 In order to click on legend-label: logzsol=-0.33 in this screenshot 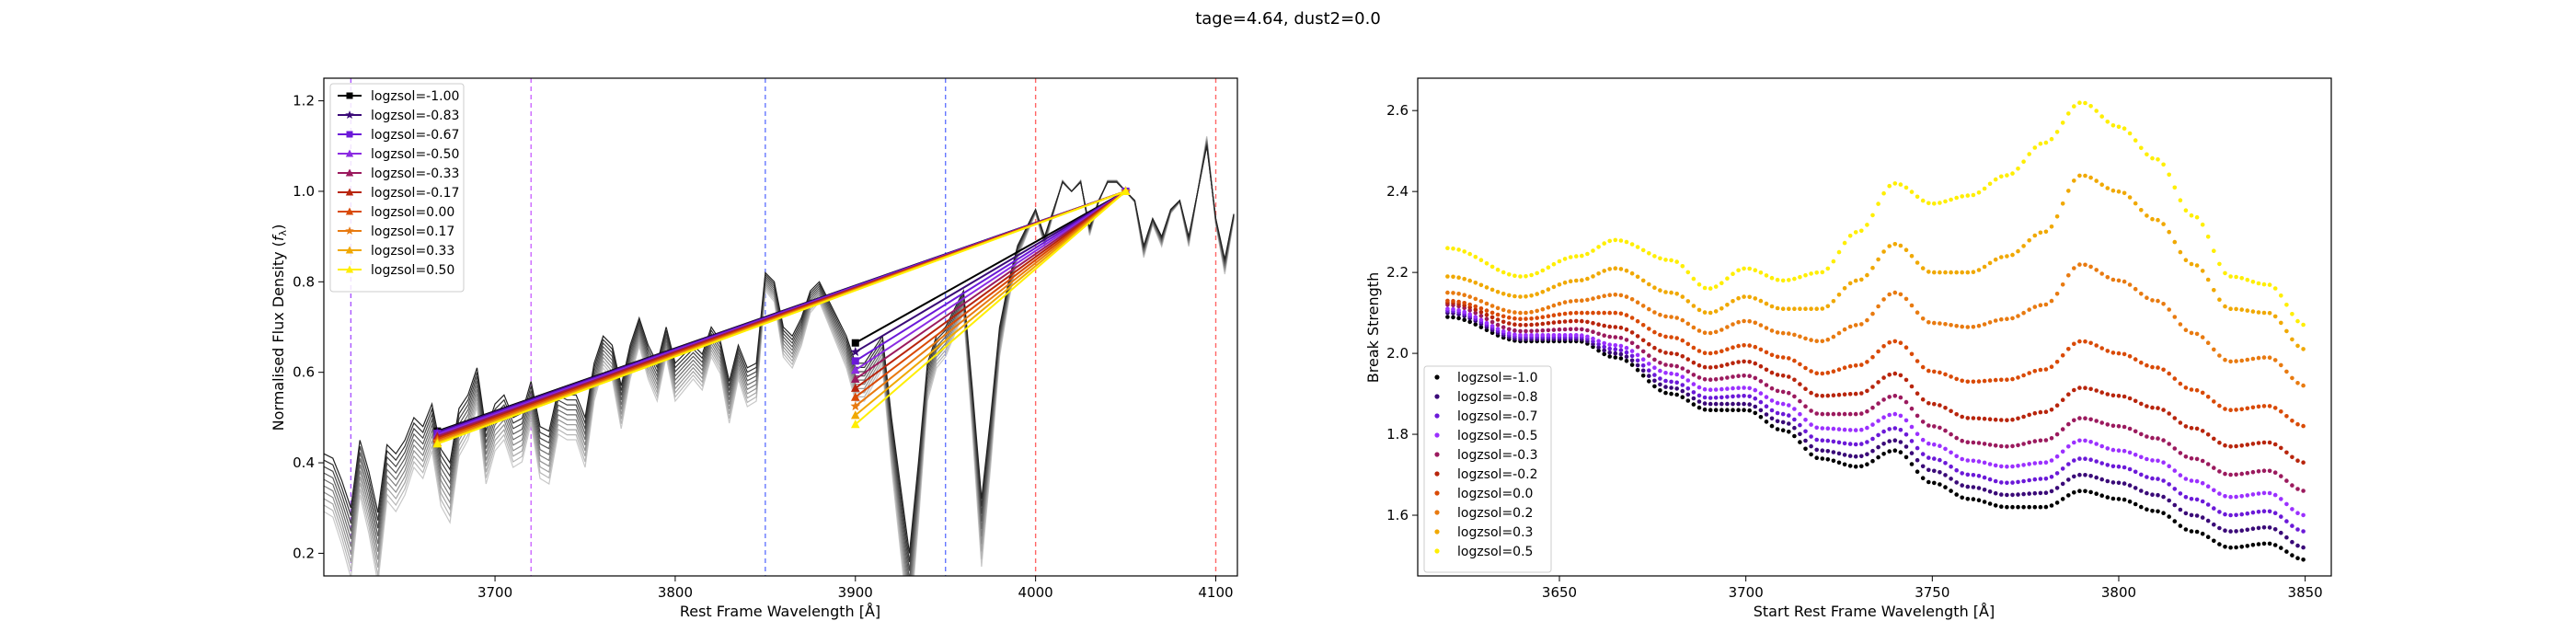, I will do `click(415, 174)`.